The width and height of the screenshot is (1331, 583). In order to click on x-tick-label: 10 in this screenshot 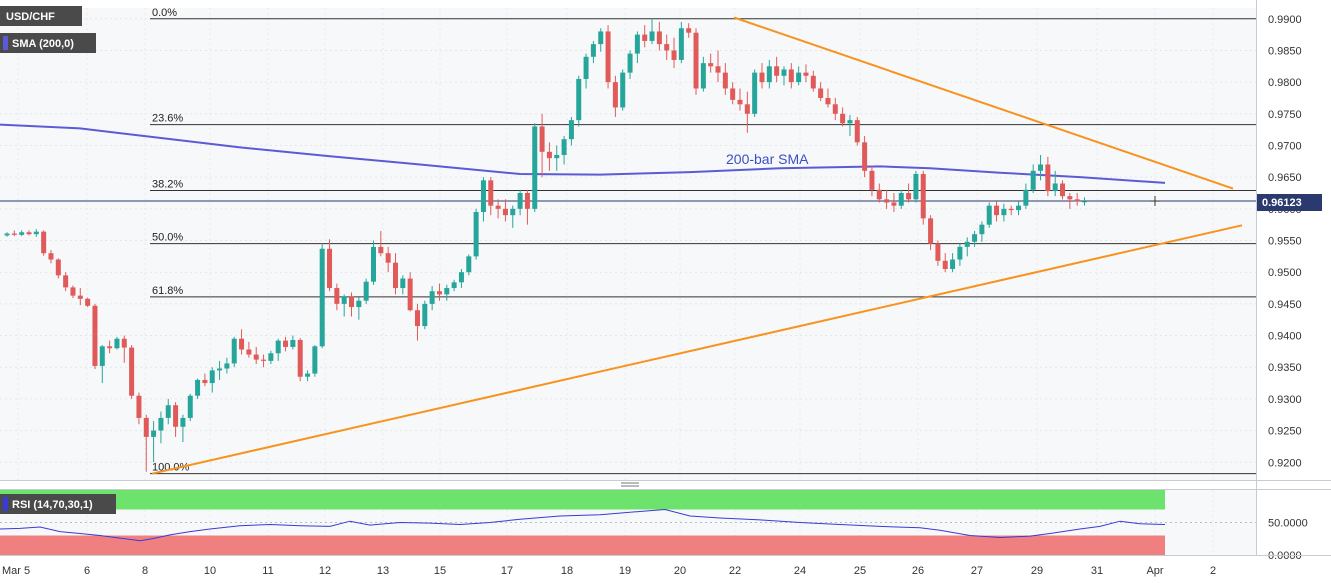, I will do `click(210, 571)`.